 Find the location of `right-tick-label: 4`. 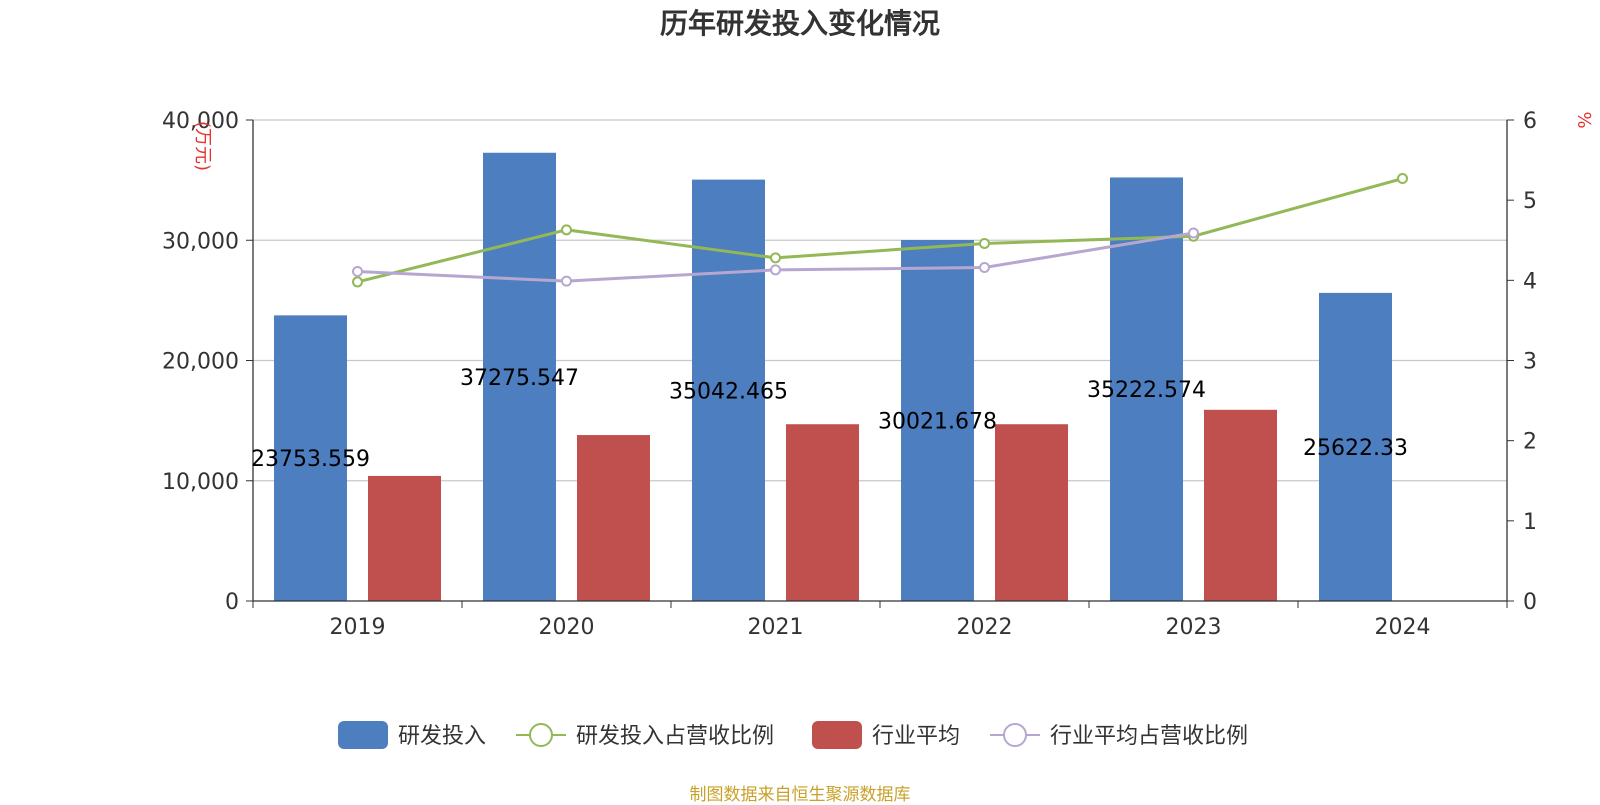

right-tick-label: 4 is located at coordinates (1530, 281).